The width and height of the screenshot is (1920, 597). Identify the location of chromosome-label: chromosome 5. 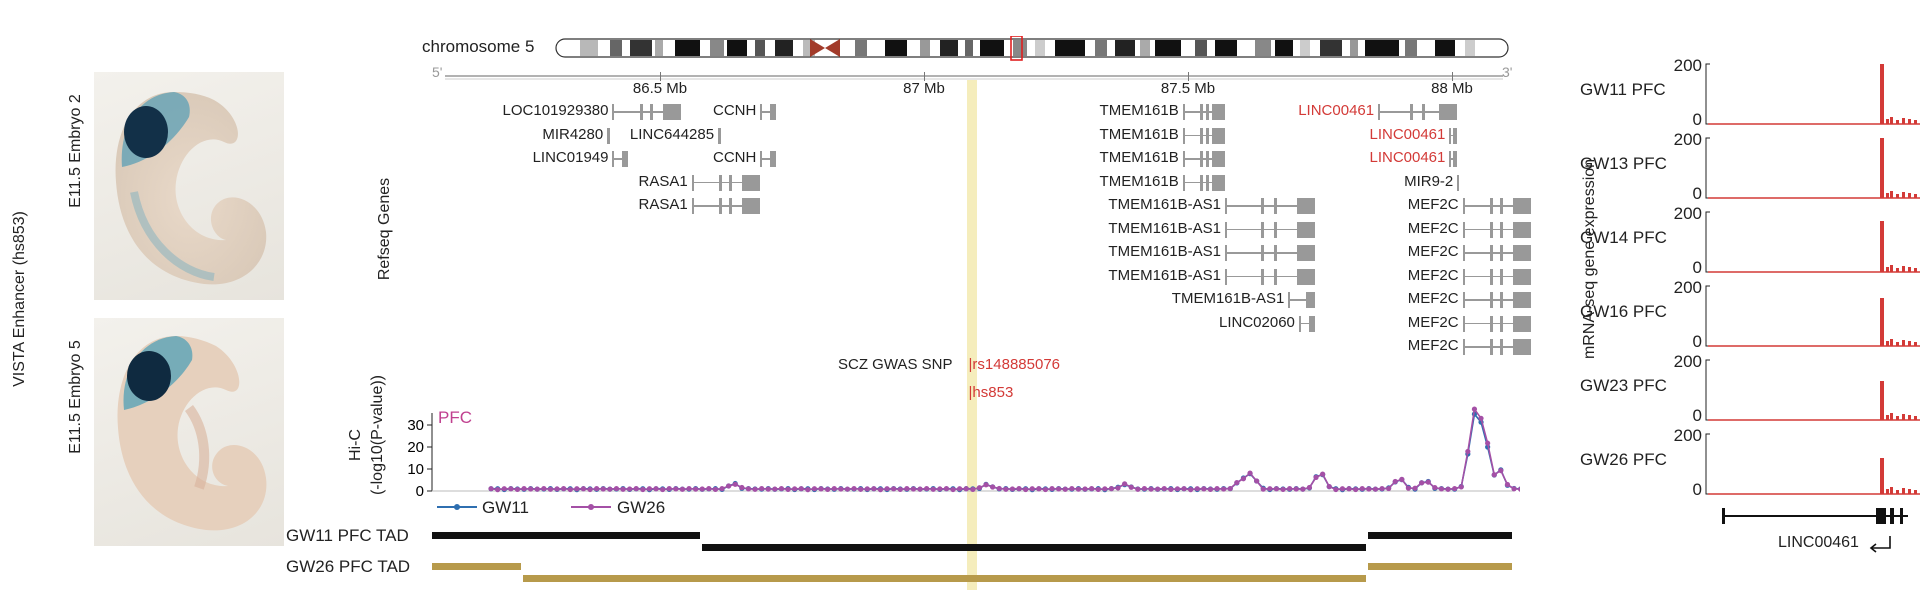
(478, 46).